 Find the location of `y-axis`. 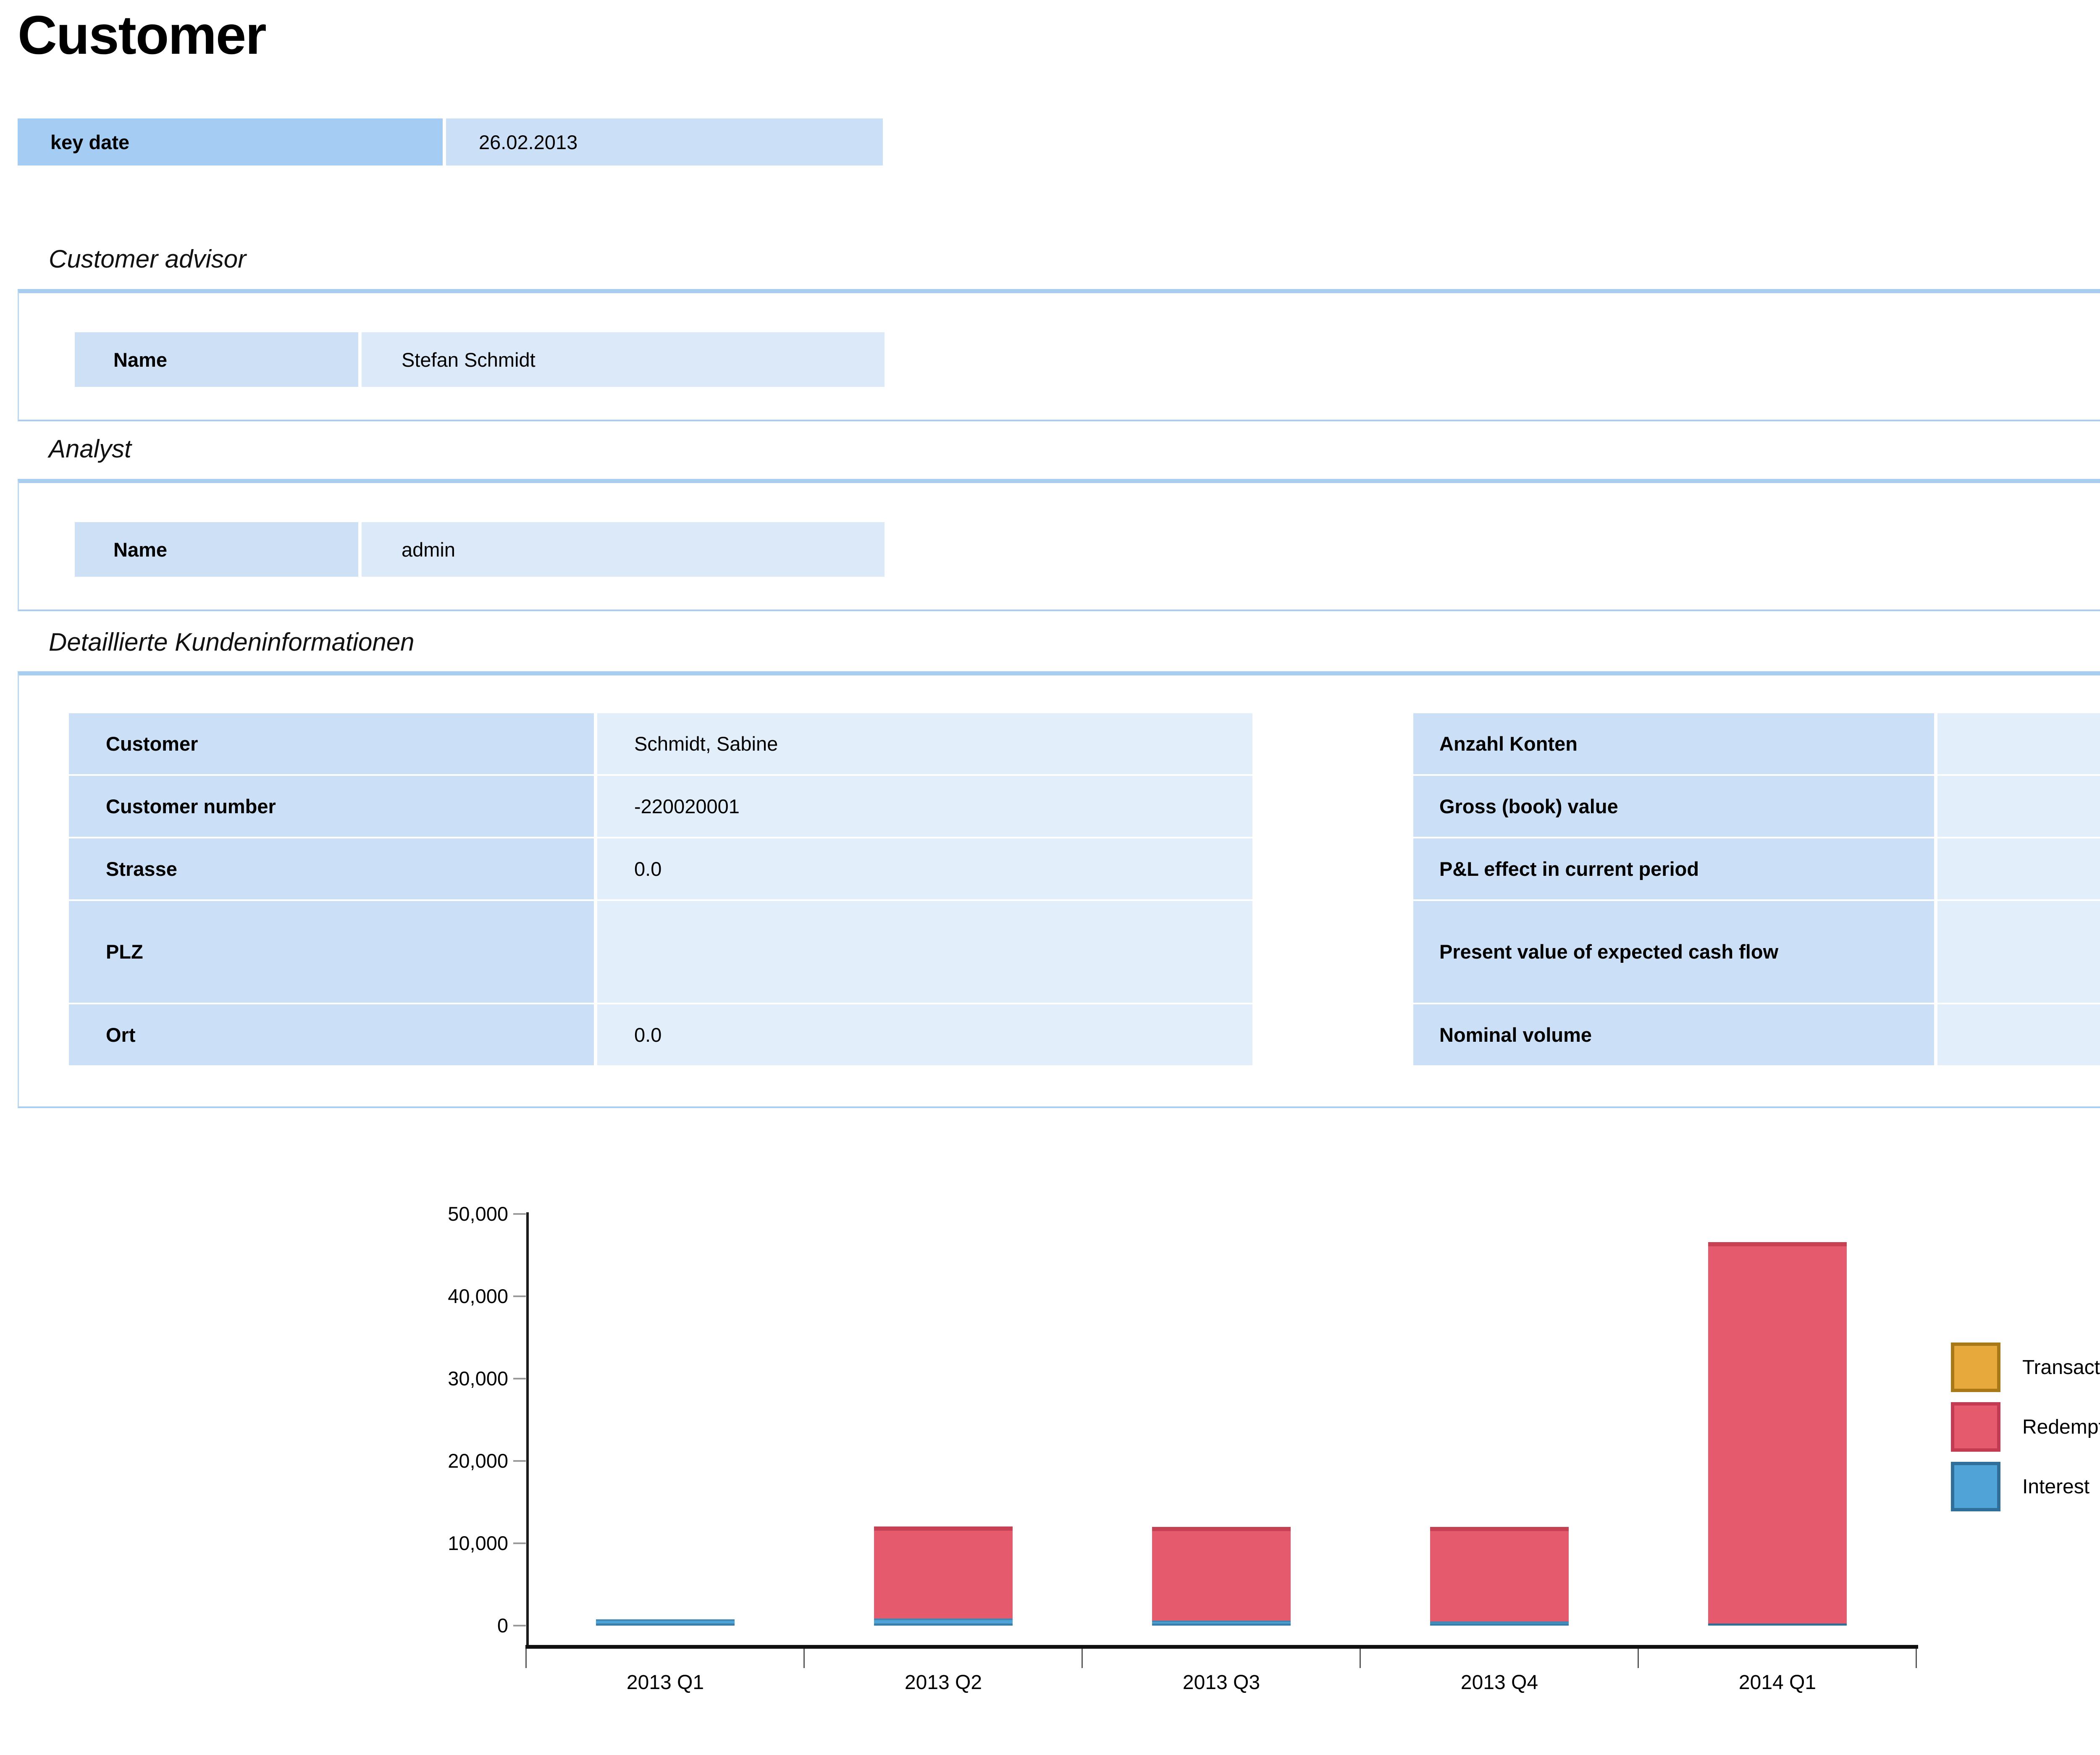

y-axis is located at coordinates (527, 1430).